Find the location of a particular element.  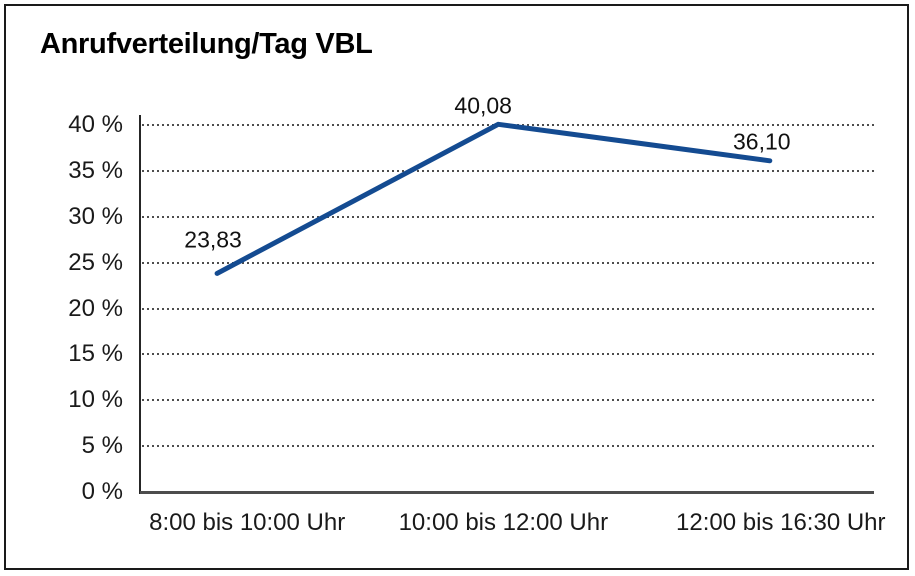

data-label: 23,83 is located at coordinates (213, 239).